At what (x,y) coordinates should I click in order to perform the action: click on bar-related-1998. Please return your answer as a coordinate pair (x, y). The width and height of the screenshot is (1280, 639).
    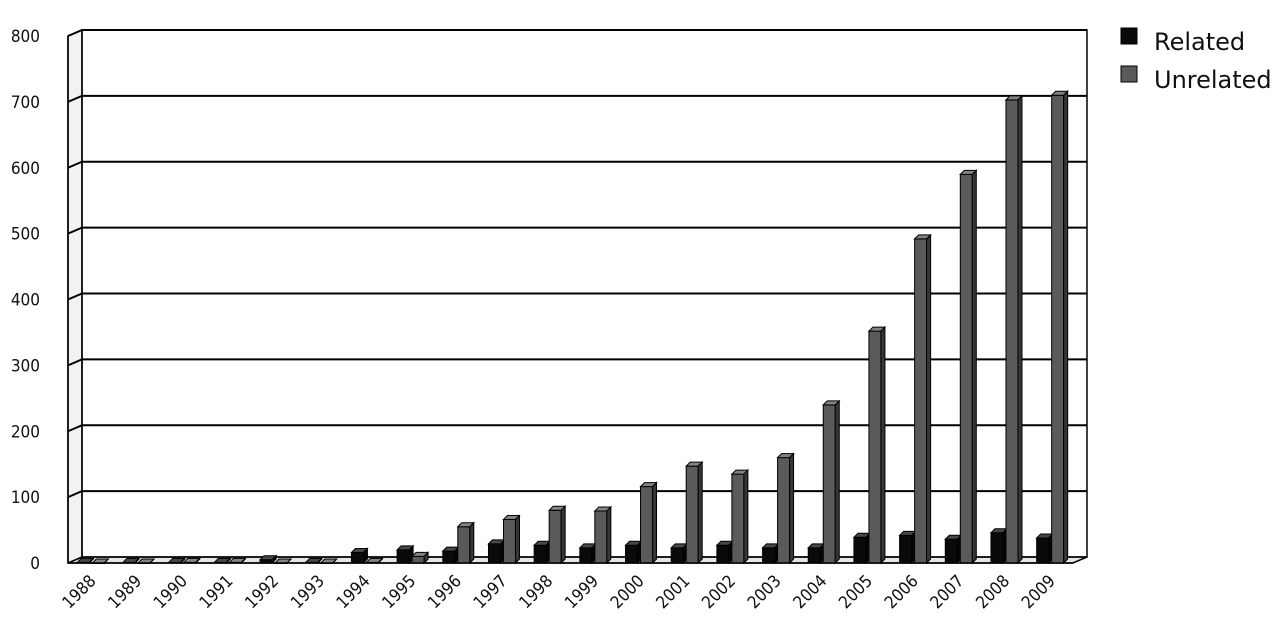
    Looking at the image, I should click on (542, 552).